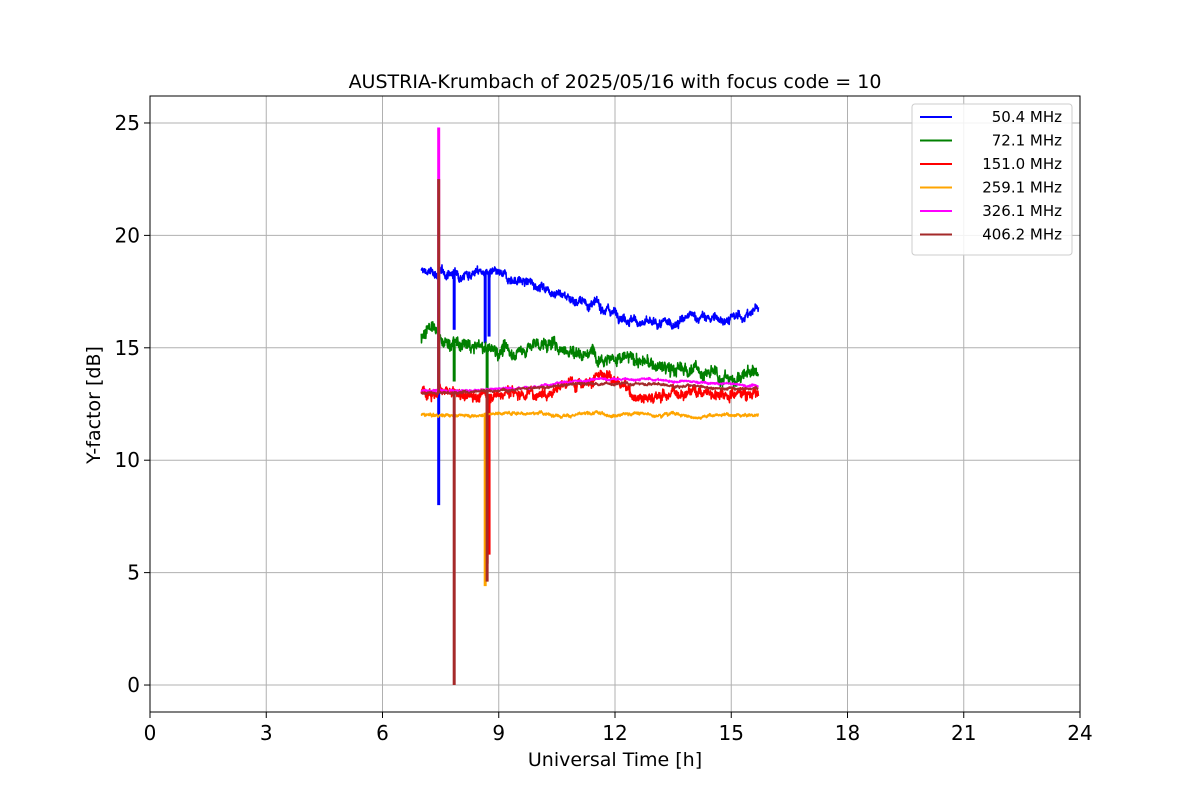 This screenshot has width=1200, height=800. Describe the element at coordinates (127, 235) in the screenshot. I see `y-tick-label: 20` at that location.